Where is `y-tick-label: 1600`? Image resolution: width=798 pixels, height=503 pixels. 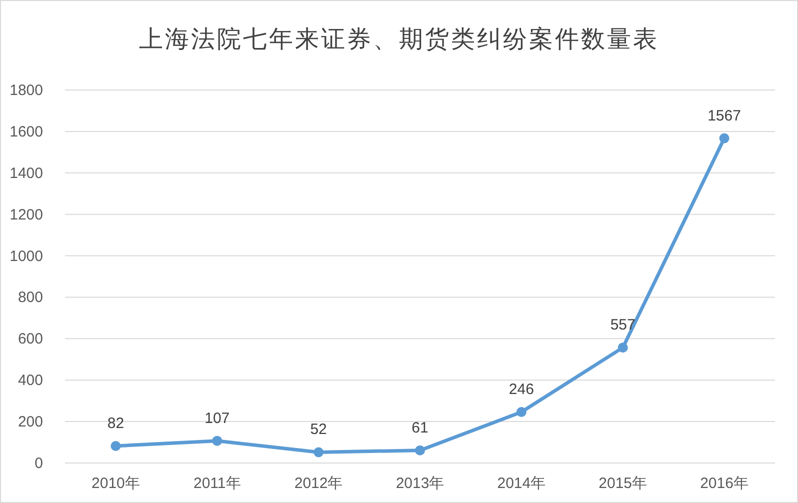 y-tick-label: 1600 is located at coordinates (26, 131).